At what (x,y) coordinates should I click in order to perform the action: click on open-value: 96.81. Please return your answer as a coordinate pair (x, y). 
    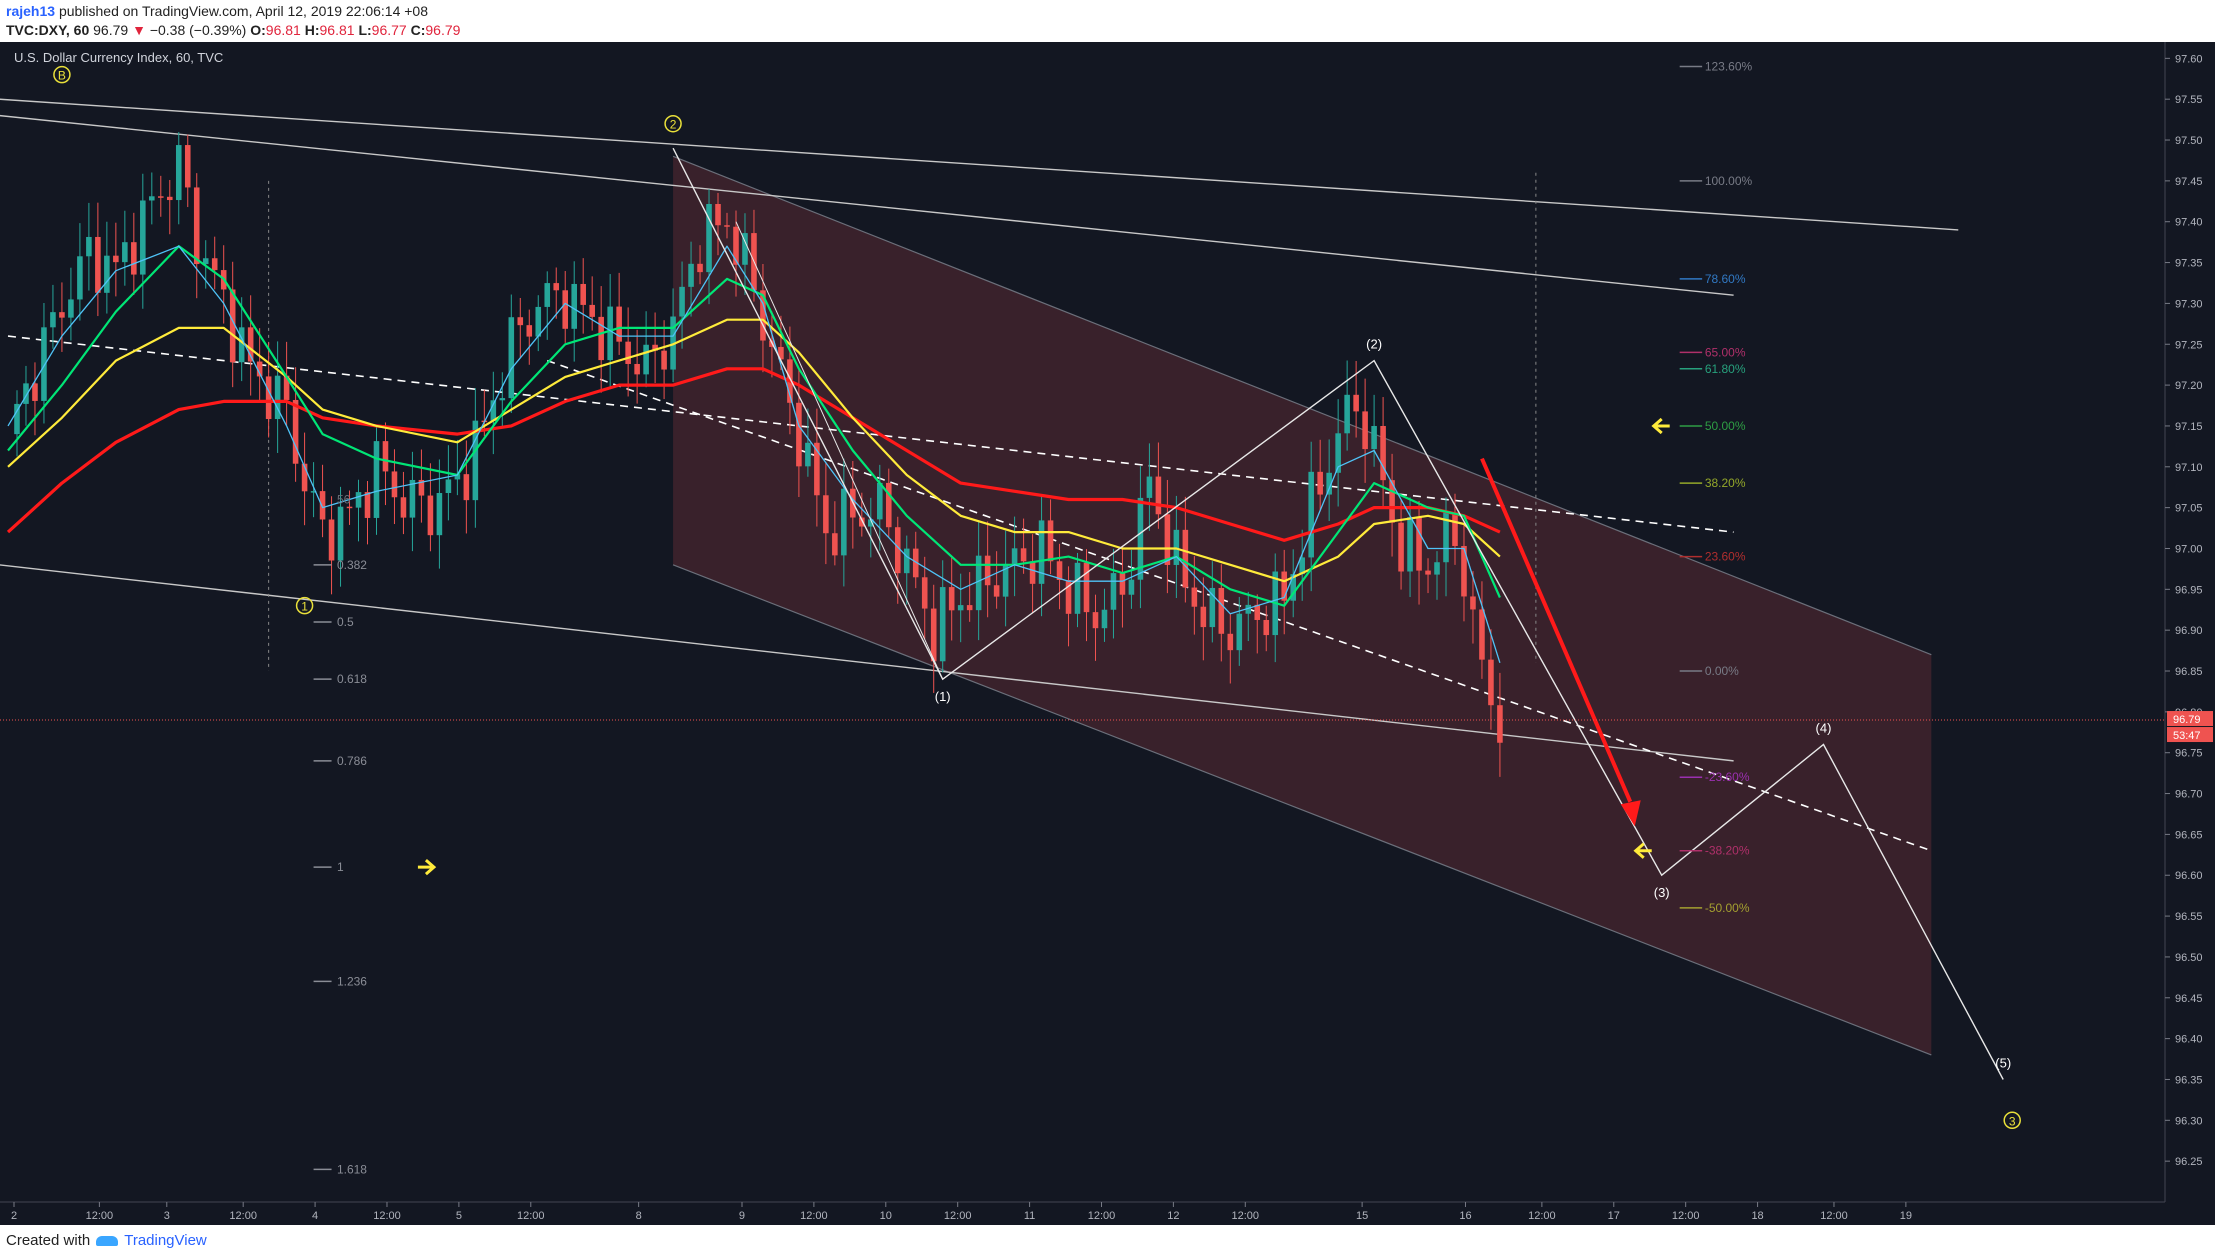
    Looking at the image, I should click on (283, 30).